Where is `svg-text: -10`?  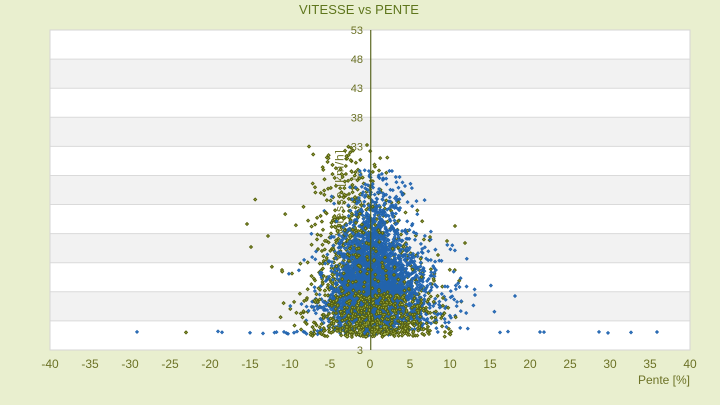 svg-text: -10 is located at coordinates (290, 364).